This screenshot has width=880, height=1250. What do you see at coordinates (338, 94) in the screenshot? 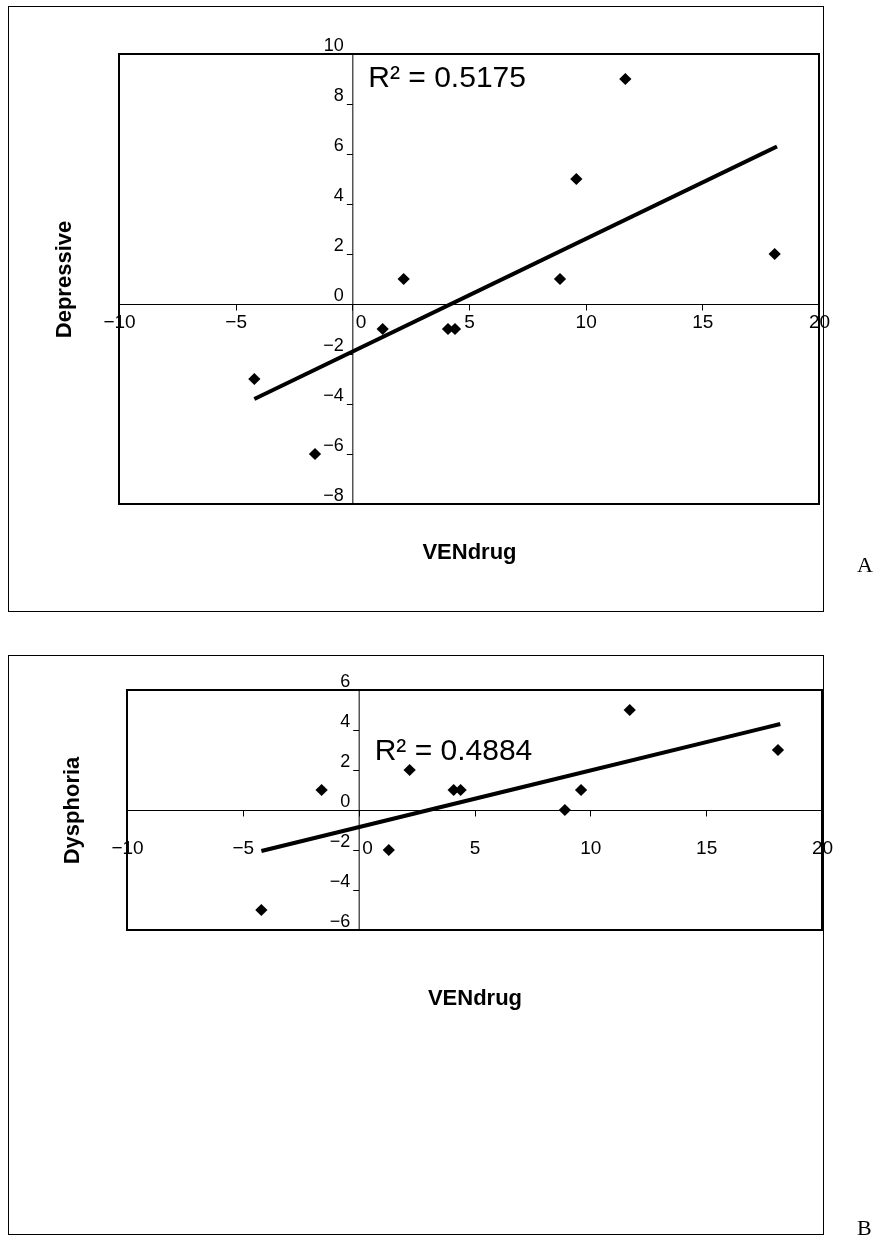
I see `y-tick-label: 8` at bounding box center [338, 94].